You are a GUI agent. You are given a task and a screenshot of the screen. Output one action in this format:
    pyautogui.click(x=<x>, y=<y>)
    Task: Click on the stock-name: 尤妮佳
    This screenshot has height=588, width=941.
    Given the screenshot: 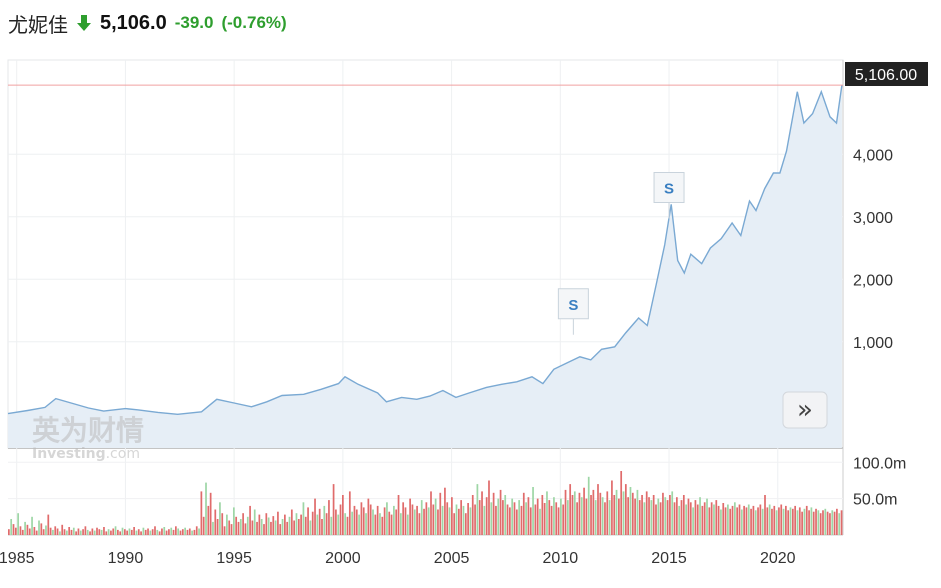 What is the action you would take?
    pyautogui.click(x=38, y=24)
    